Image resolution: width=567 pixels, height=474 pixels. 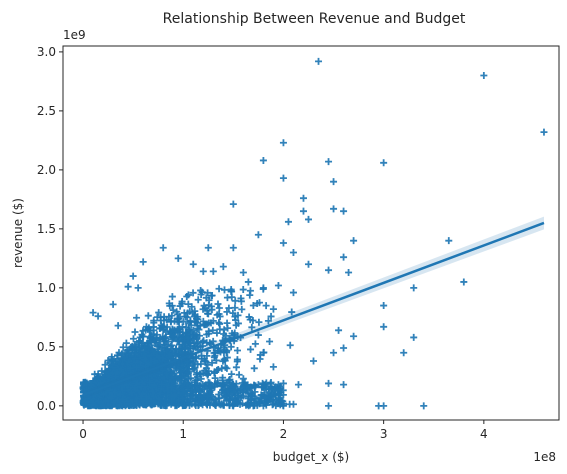 What do you see at coordinates (384, 434) in the screenshot?
I see `x-tick-label: 3` at bounding box center [384, 434].